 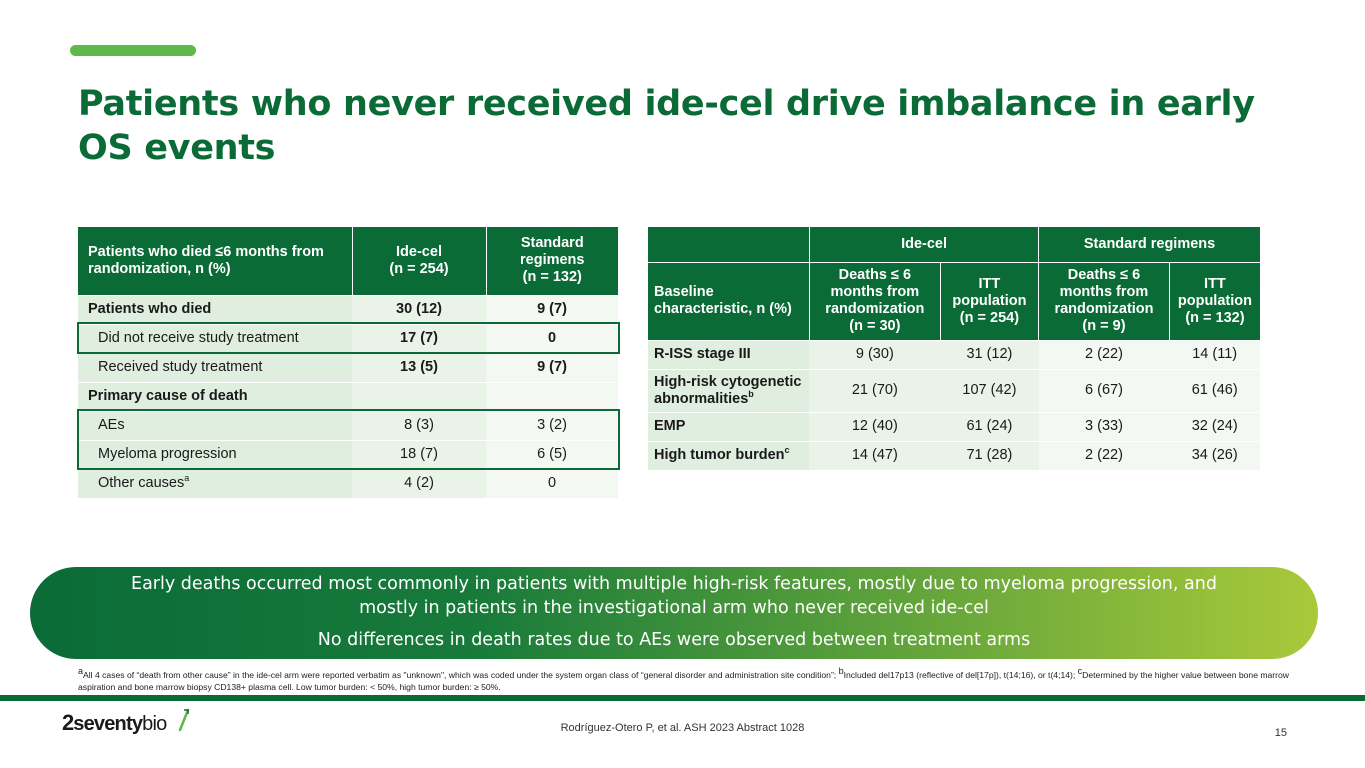 I want to click on table-row: Patients who died 30 (12) 9 (7), so click(x=348, y=309).